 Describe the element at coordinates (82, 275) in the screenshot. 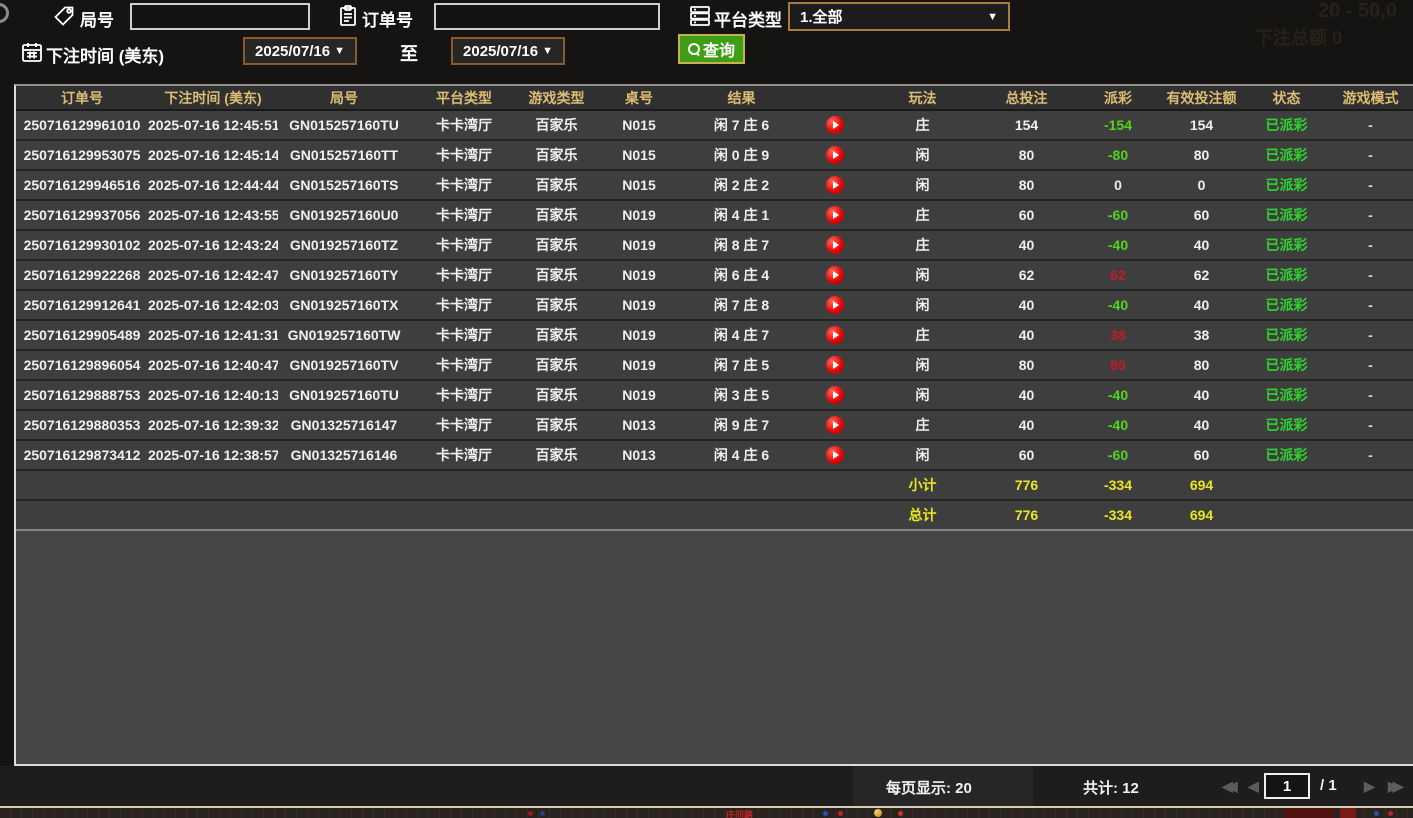

I see `cell-order: 250716129922268` at that location.